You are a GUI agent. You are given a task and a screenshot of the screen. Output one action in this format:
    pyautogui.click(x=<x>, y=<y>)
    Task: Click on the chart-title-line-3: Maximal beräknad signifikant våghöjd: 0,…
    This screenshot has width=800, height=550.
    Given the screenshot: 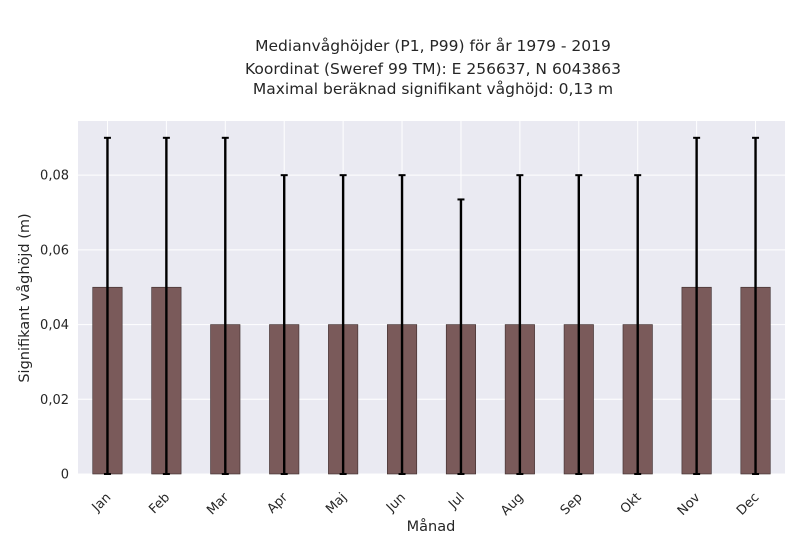 What is the action you would take?
    pyautogui.click(x=433, y=89)
    